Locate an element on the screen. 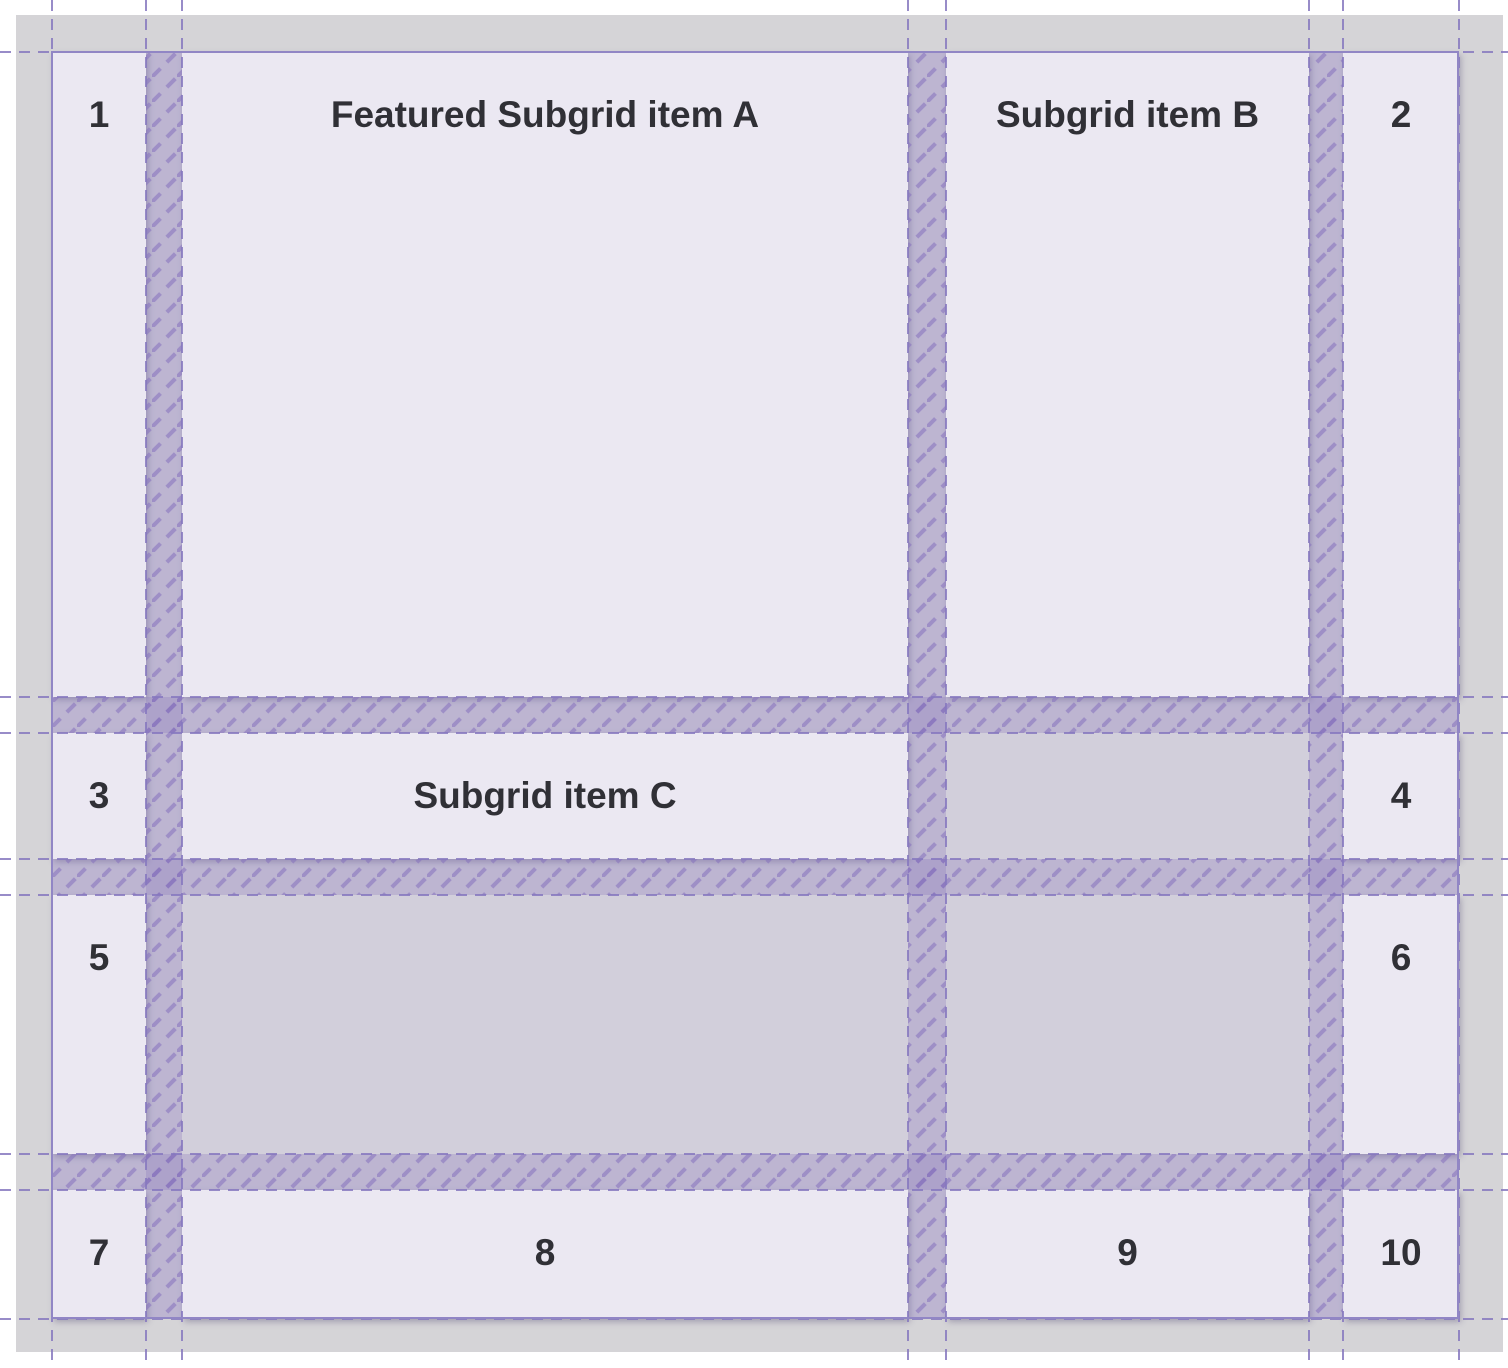 Image resolution: width=1508 pixels, height=1368 pixels. grid-item-label: Featured Subgrid item A is located at coordinates (545, 114).